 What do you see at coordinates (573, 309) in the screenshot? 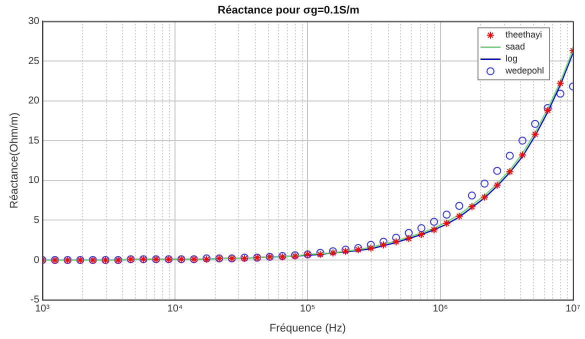
I see `x-tick-label: 10⁷` at bounding box center [573, 309].